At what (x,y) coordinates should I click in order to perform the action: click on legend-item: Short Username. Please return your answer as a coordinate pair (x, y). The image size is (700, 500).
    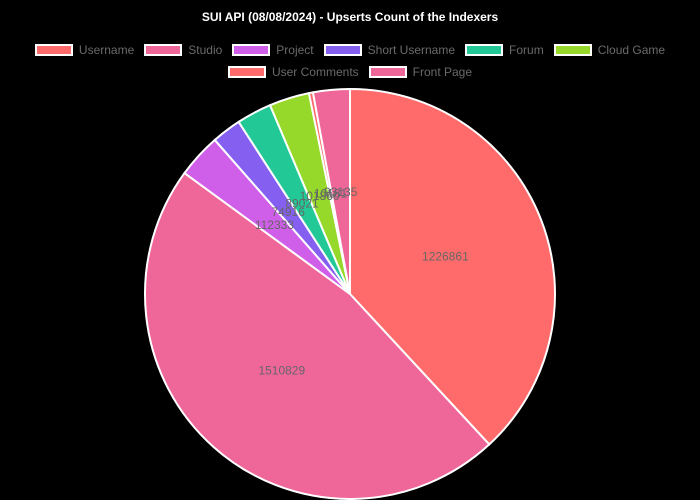
    Looking at the image, I should click on (389, 50).